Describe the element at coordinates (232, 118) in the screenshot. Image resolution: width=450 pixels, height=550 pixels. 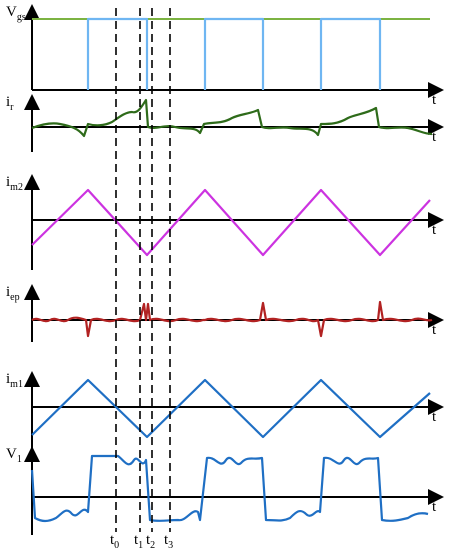
I see `ir-wave` at that location.